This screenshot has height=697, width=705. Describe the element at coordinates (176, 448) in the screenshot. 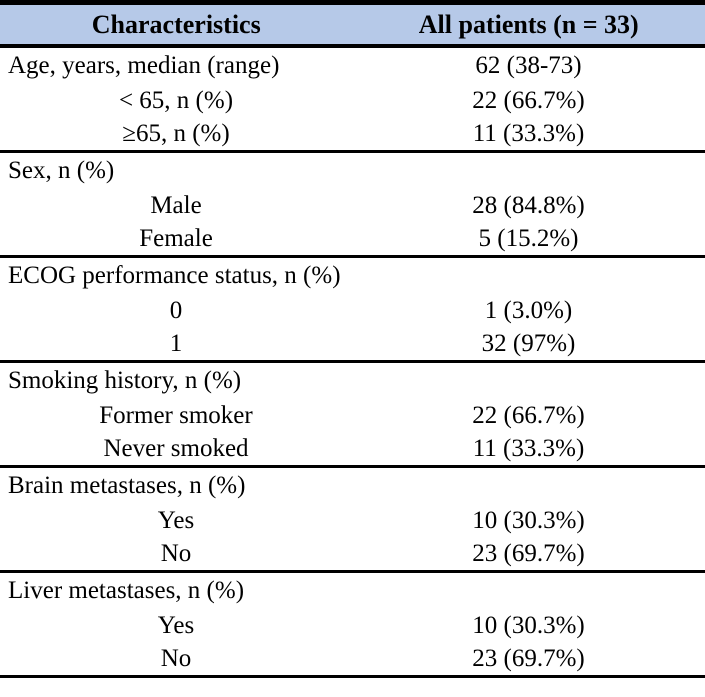

I see `row-label: Never smoked` at that location.